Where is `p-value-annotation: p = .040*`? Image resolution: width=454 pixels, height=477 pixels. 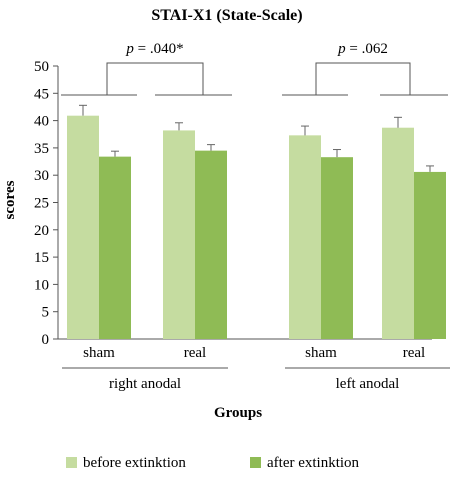 p-value-annotation: p = .040* is located at coordinates (154, 49).